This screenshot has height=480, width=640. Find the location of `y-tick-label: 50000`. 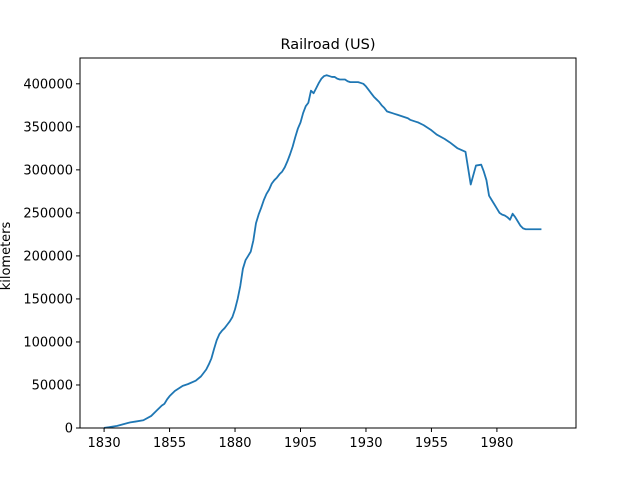

y-tick-label: 50000 is located at coordinates (52, 385).